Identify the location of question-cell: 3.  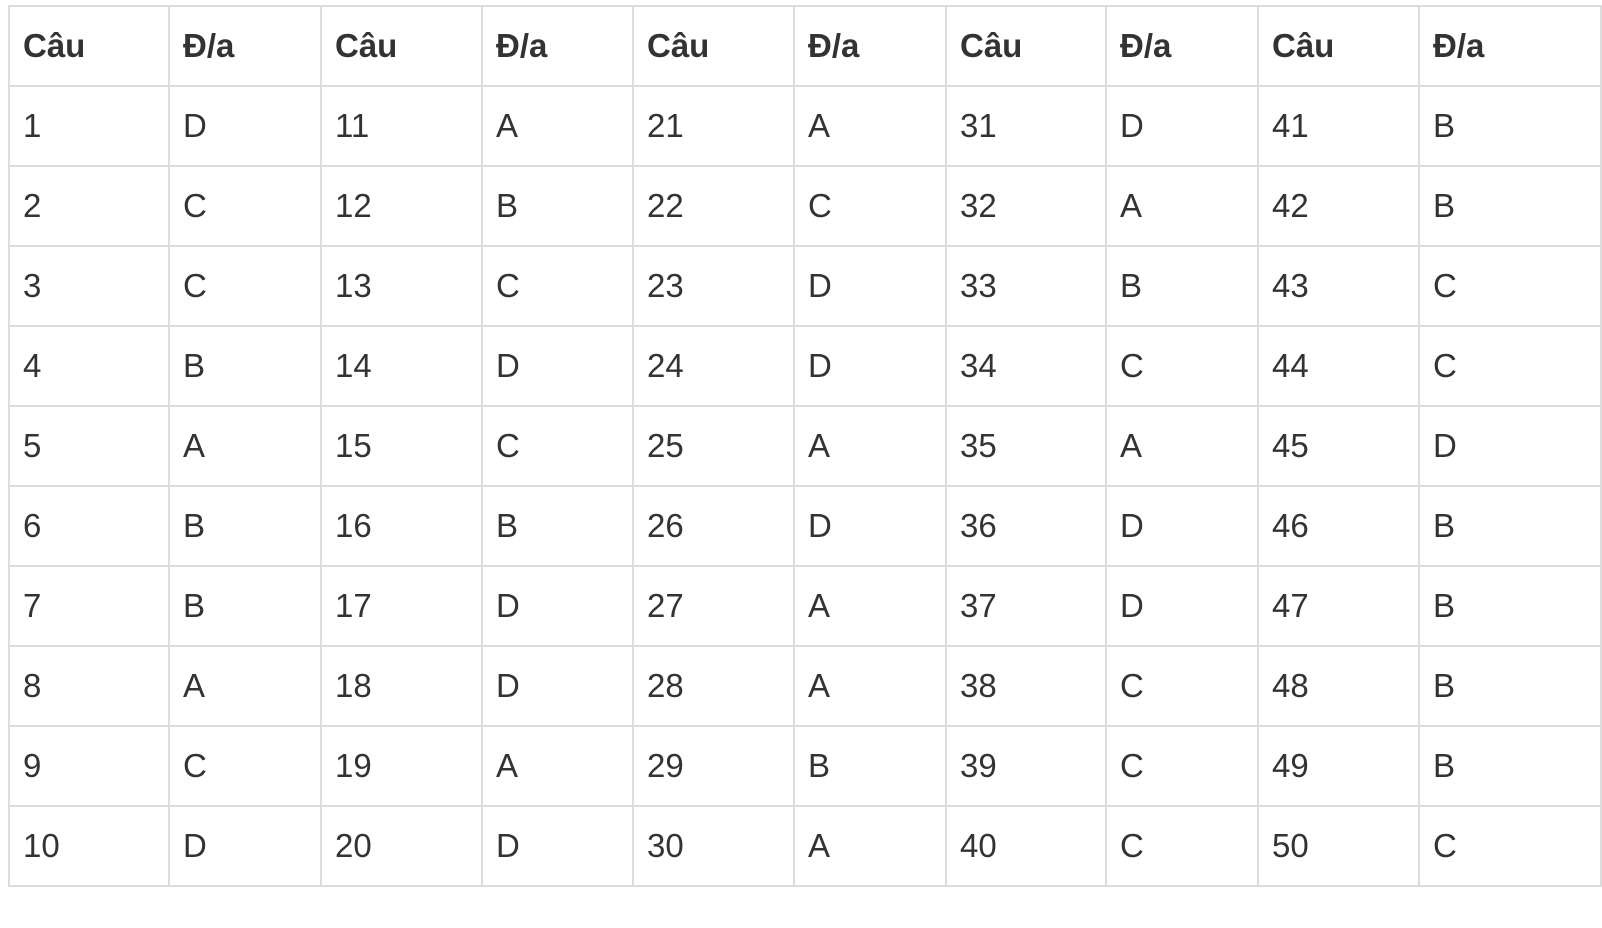
(89, 286).